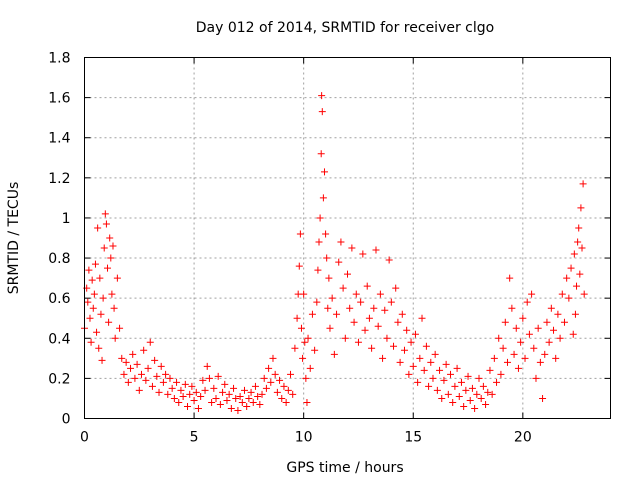 This screenshot has width=640, height=480. I want to click on y-tick-label: 0.4, so click(59, 339).